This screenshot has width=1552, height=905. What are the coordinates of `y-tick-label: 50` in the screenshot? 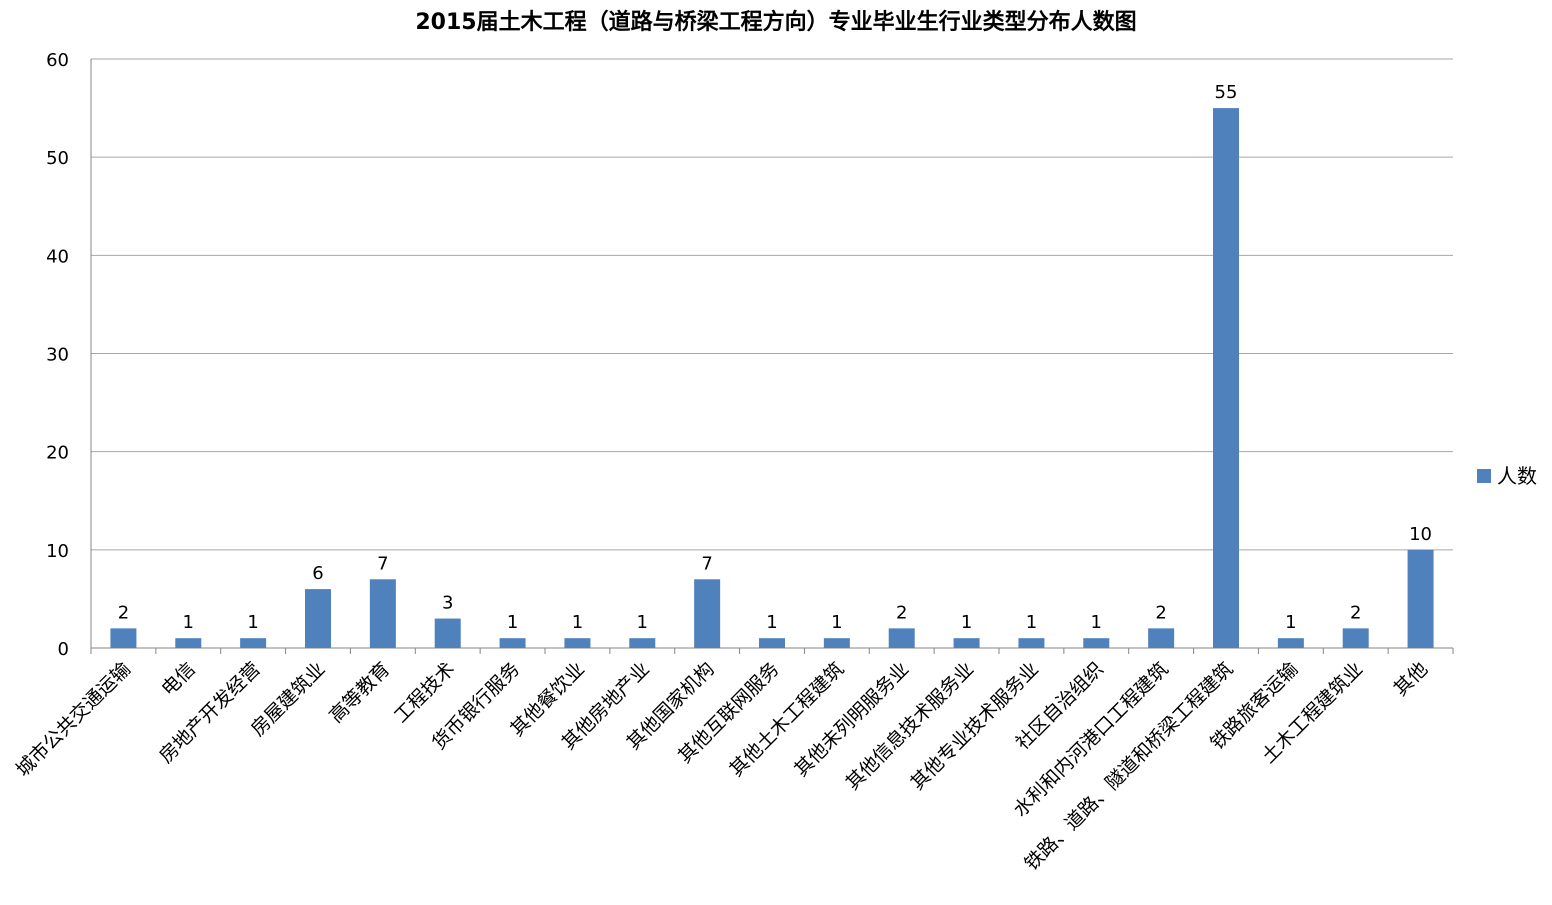 It's located at (57, 158).